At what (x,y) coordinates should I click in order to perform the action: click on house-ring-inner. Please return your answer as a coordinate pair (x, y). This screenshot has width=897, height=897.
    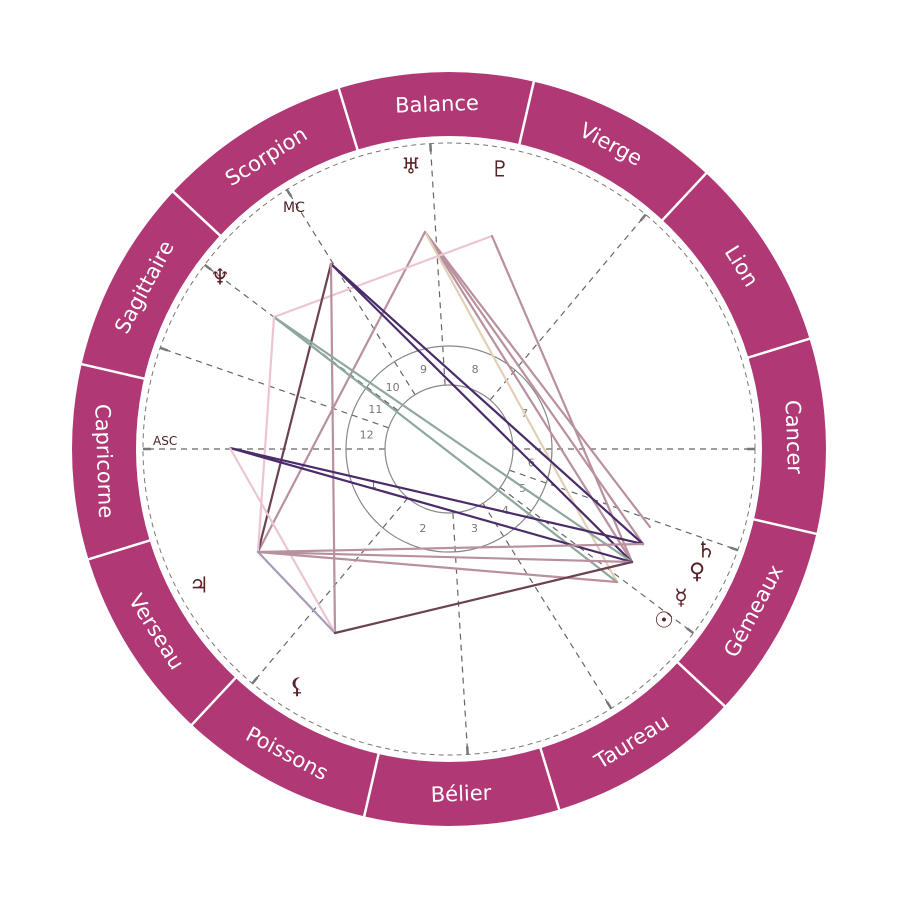
    Looking at the image, I should click on (449, 449).